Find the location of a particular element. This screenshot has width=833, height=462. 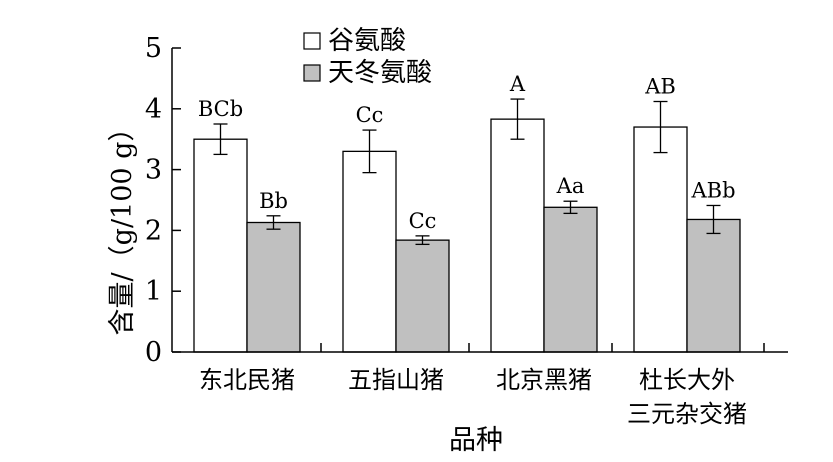

data-label-series-0-0: BCb is located at coordinates (220, 109).